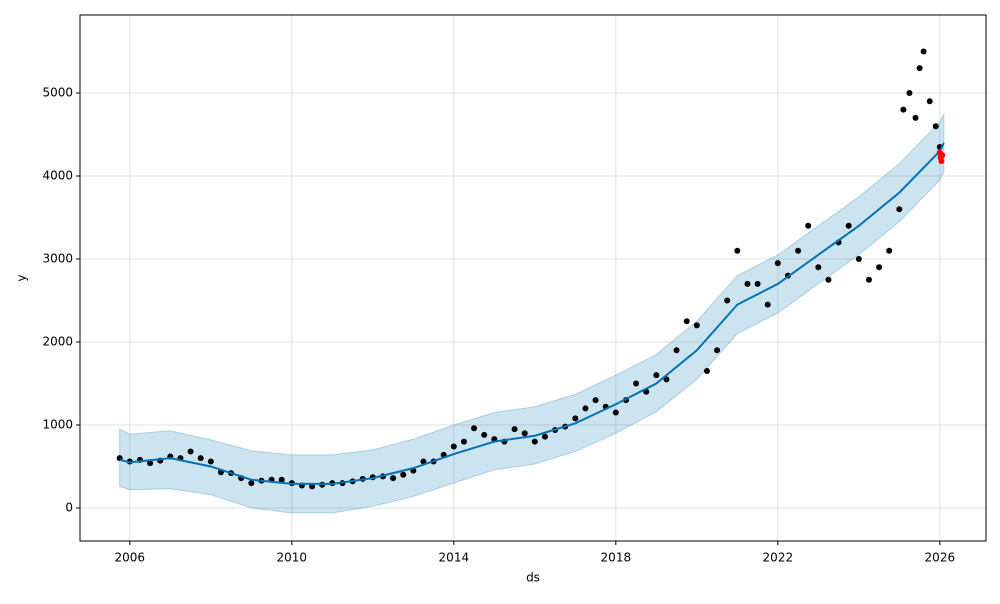 This screenshot has width=1000, height=604. I want to click on x-axis-label: ds, so click(533, 578).